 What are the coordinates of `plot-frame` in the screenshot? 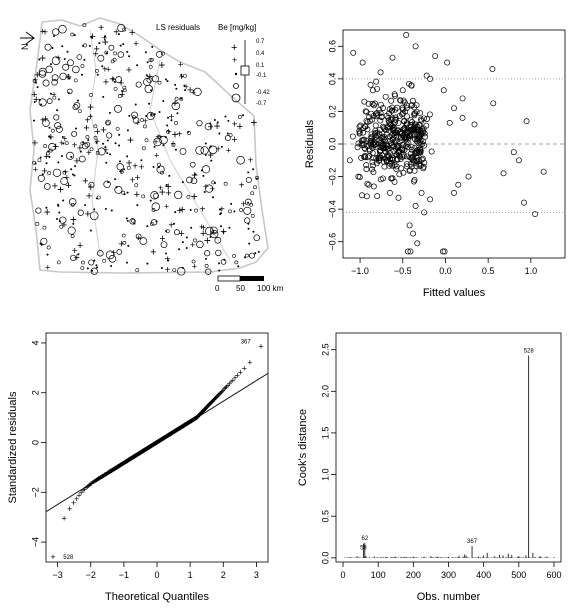 It's located at (448, 447).